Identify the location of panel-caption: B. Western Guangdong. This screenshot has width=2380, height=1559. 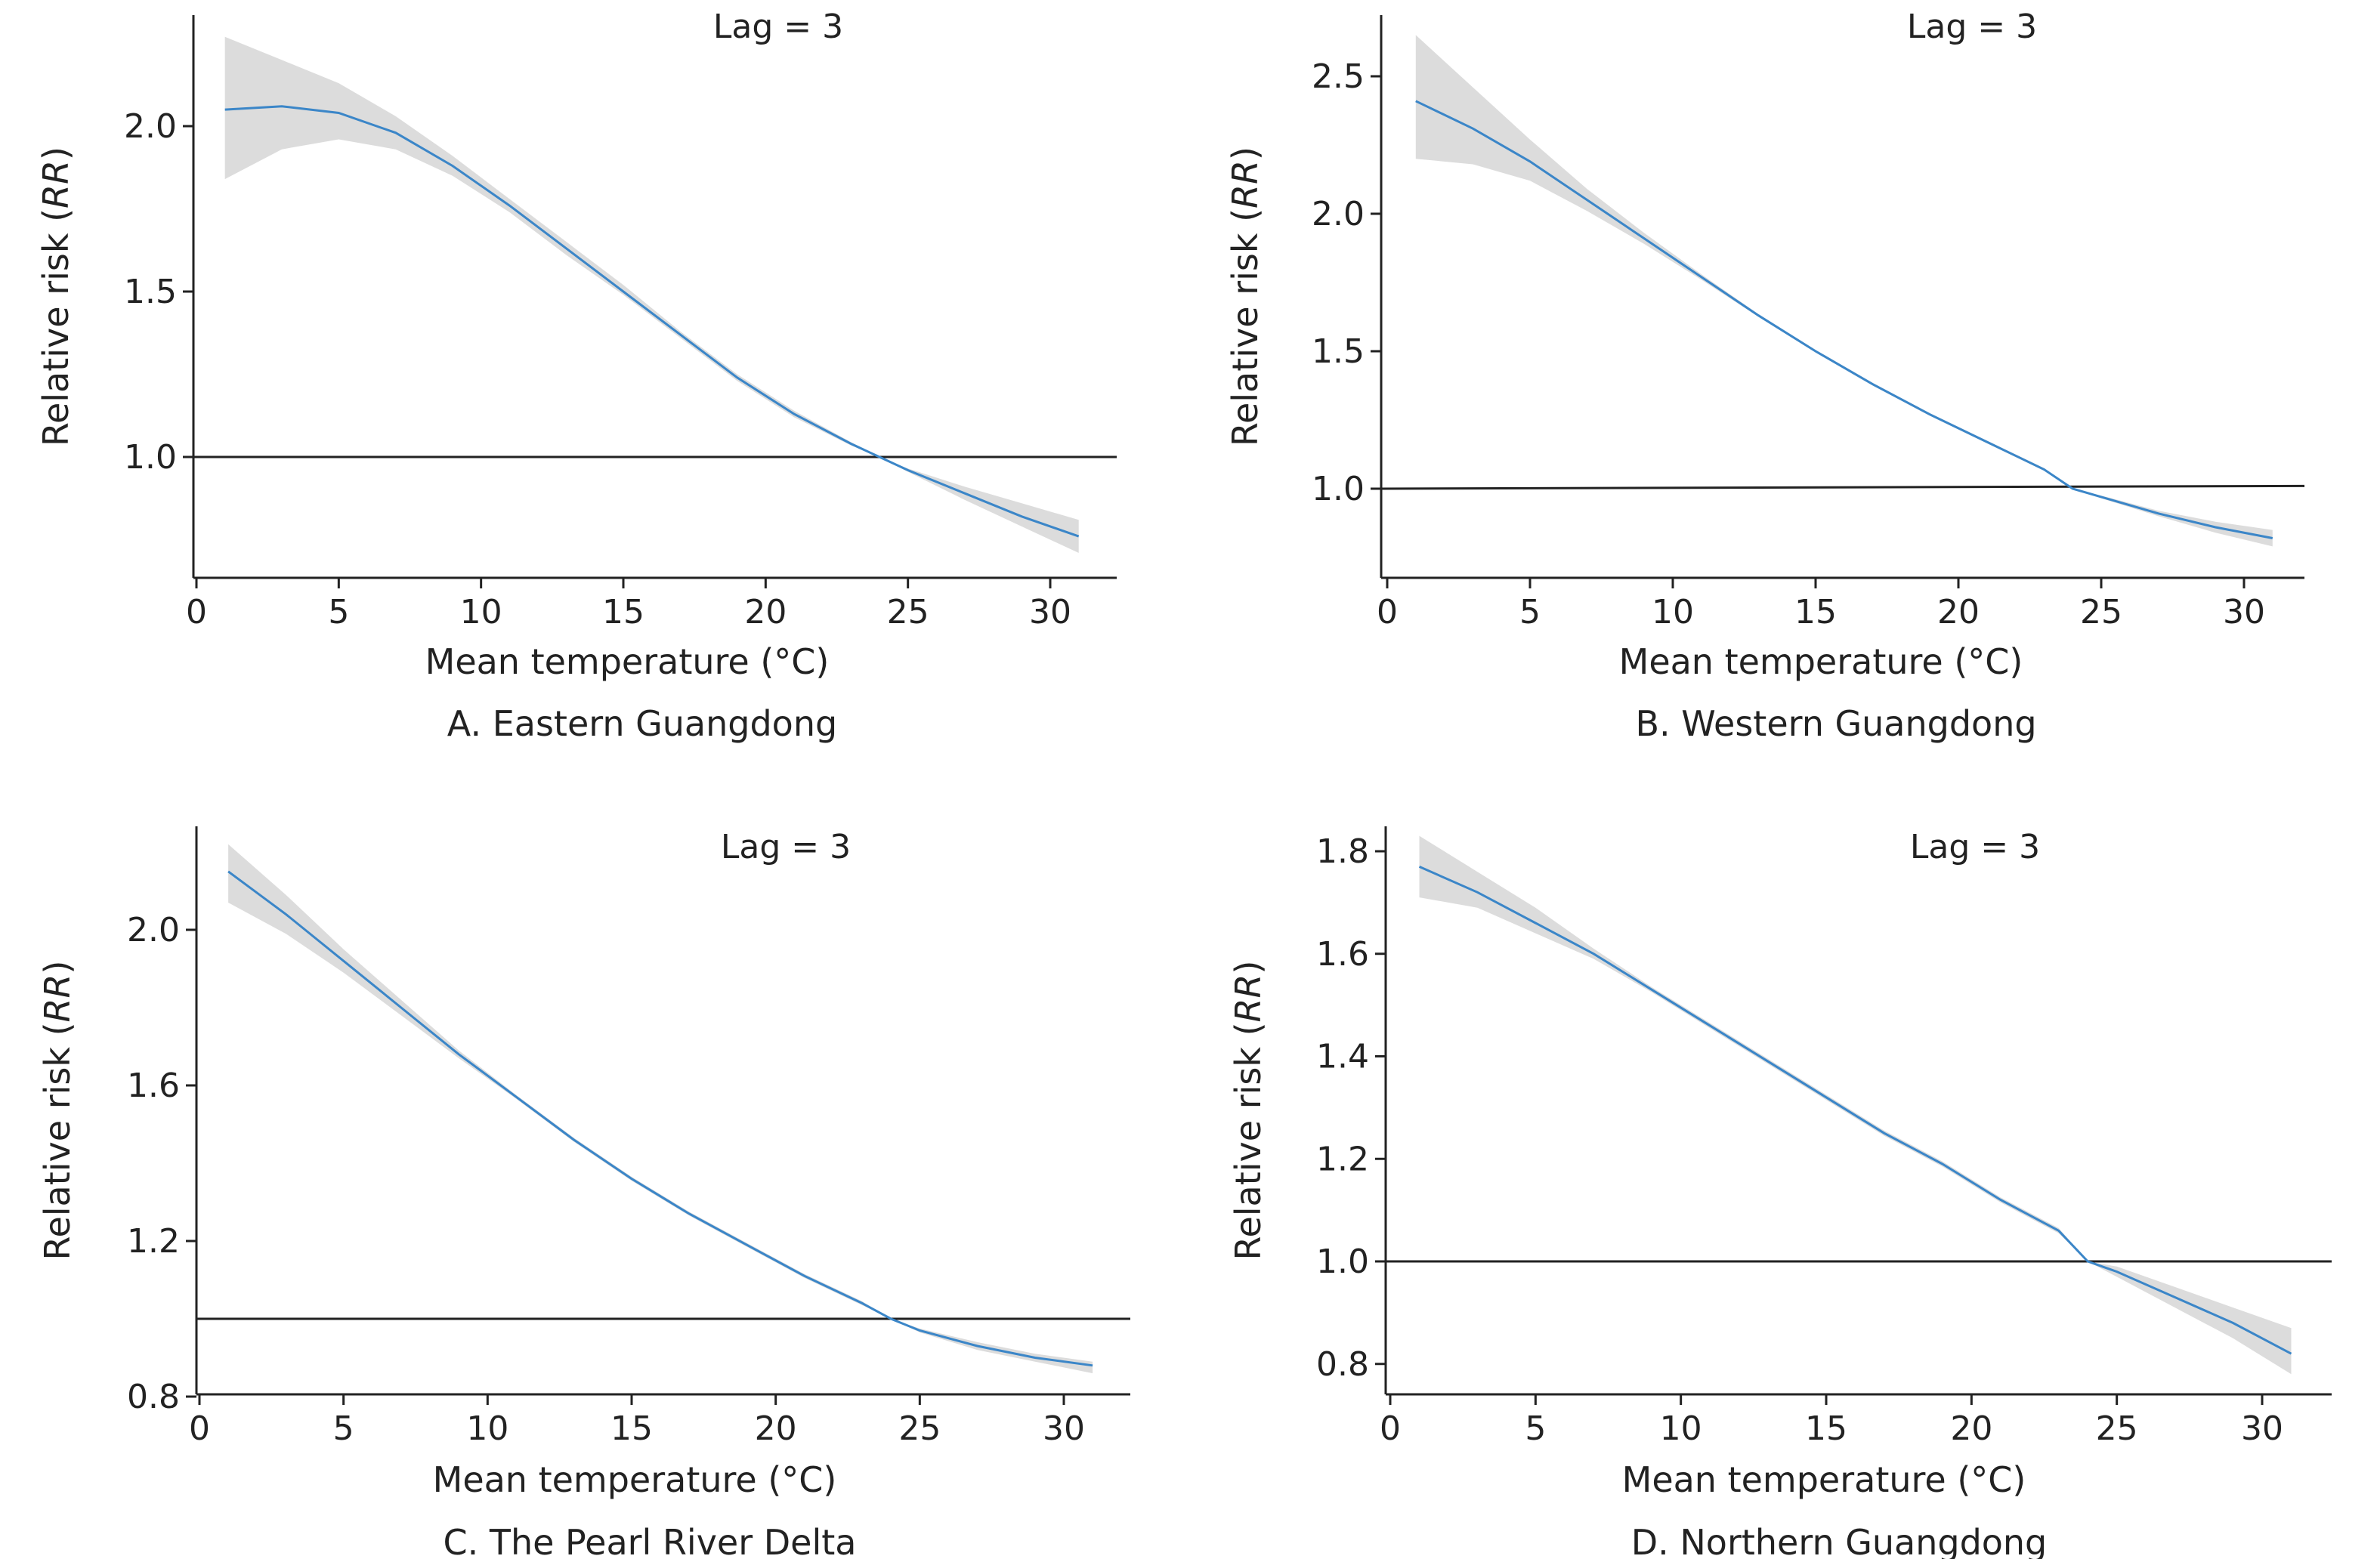
(1835, 723).